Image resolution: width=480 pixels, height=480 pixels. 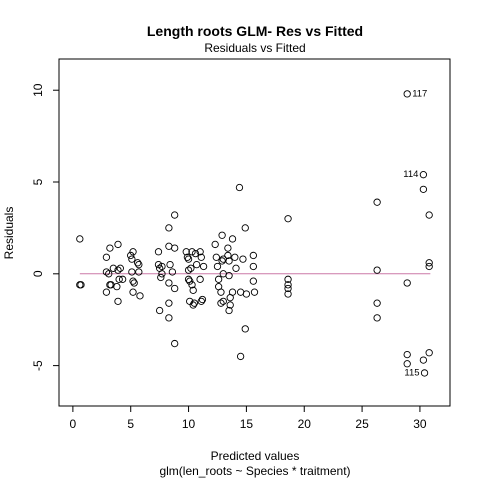 What do you see at coordinates (38, 181) in the screenshot?
I see `y-tick-label: 5` at bounding box center [38, 181].